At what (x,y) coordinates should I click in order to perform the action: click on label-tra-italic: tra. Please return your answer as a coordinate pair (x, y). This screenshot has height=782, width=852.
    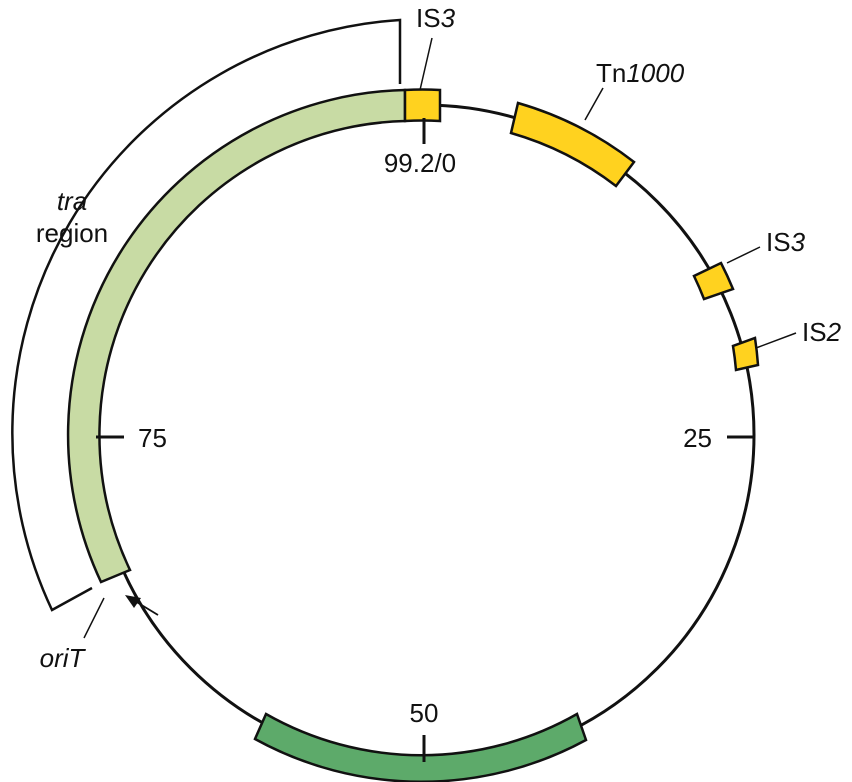
    Looking at the image, I should click on (72, 201).